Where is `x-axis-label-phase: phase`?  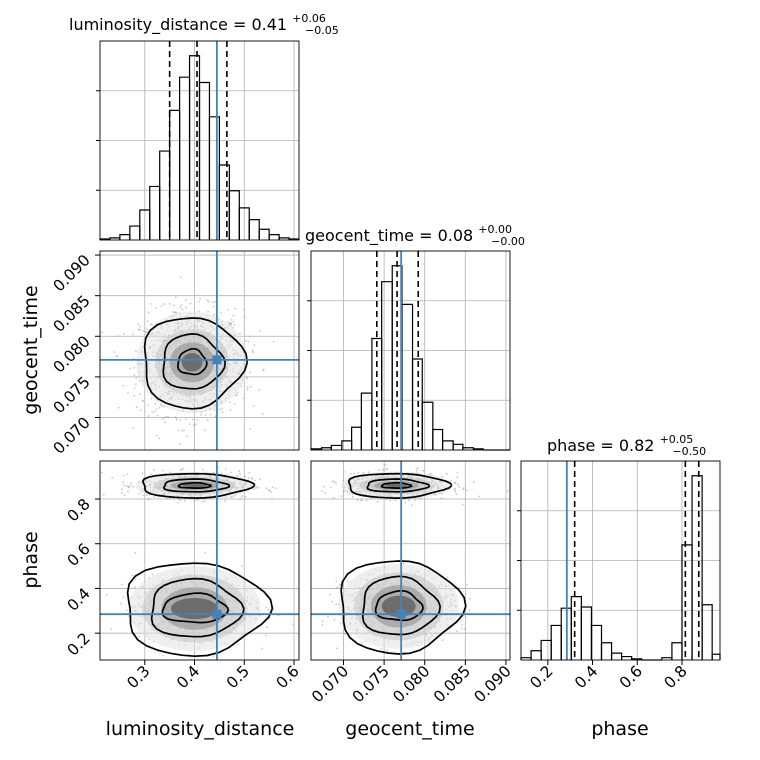 x-axis-label-phase: phase is located at coordinates (619, 729).